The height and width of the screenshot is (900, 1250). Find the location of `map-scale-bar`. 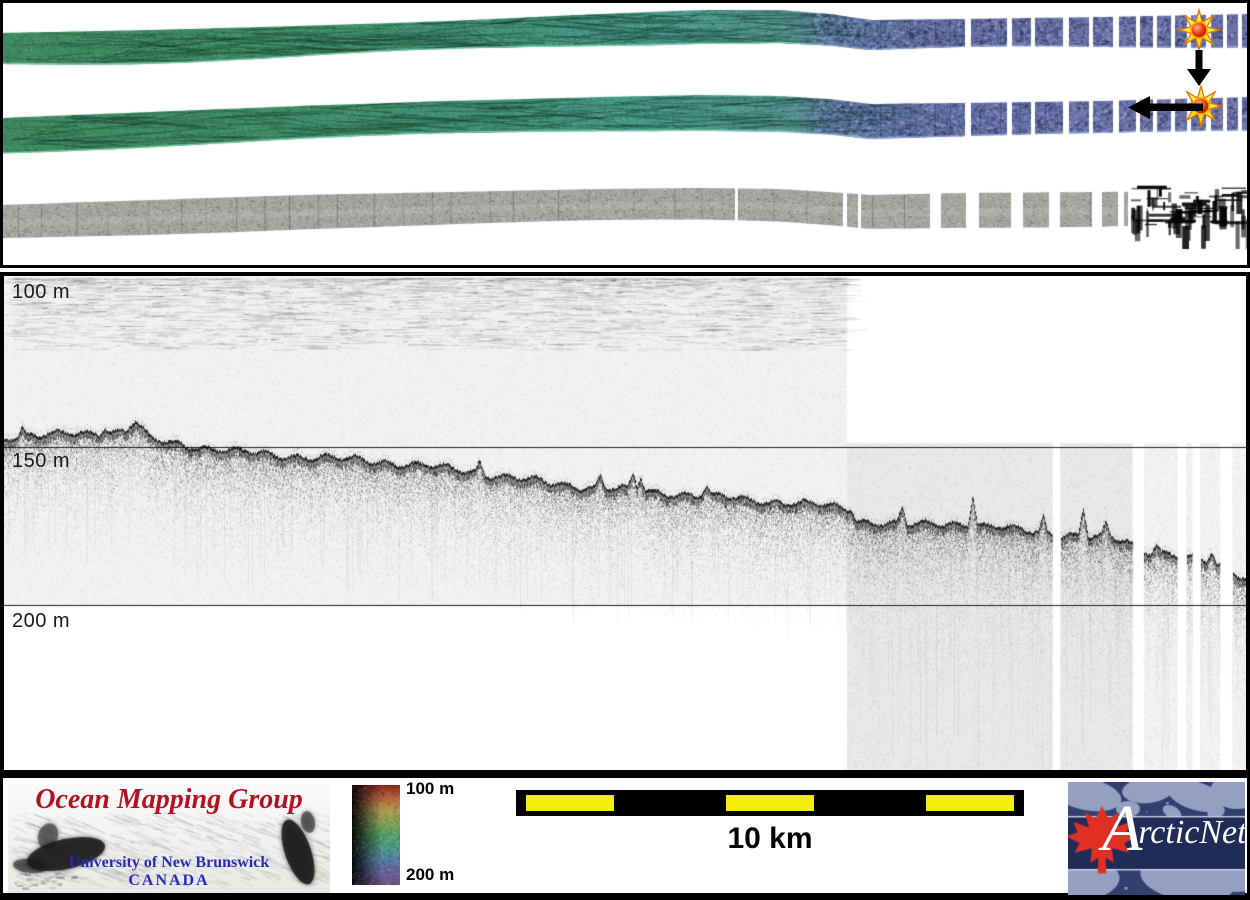

map-scale-bar is located at coordinates (770, 803).